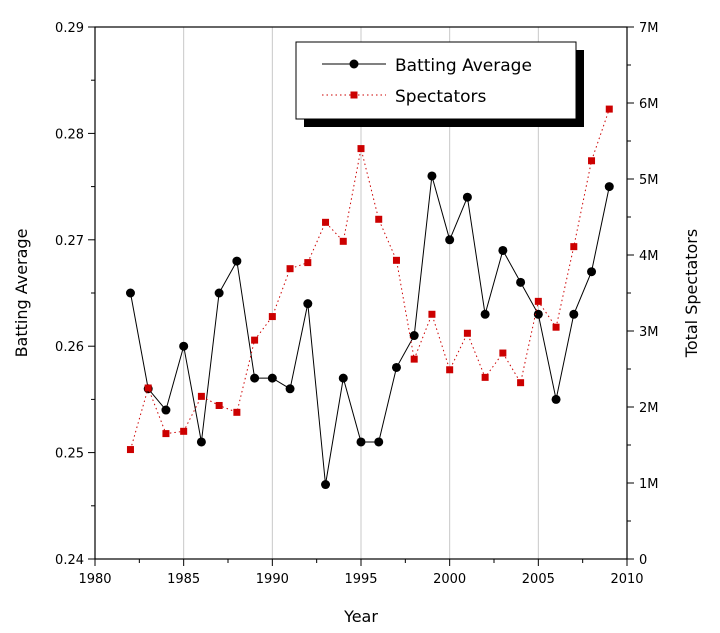 The width and height of the screenshot is (720, 633). Describe the element at coordinates (21, 293) in the screenshot. I see `y-axis-title: Batting Average` at that location.